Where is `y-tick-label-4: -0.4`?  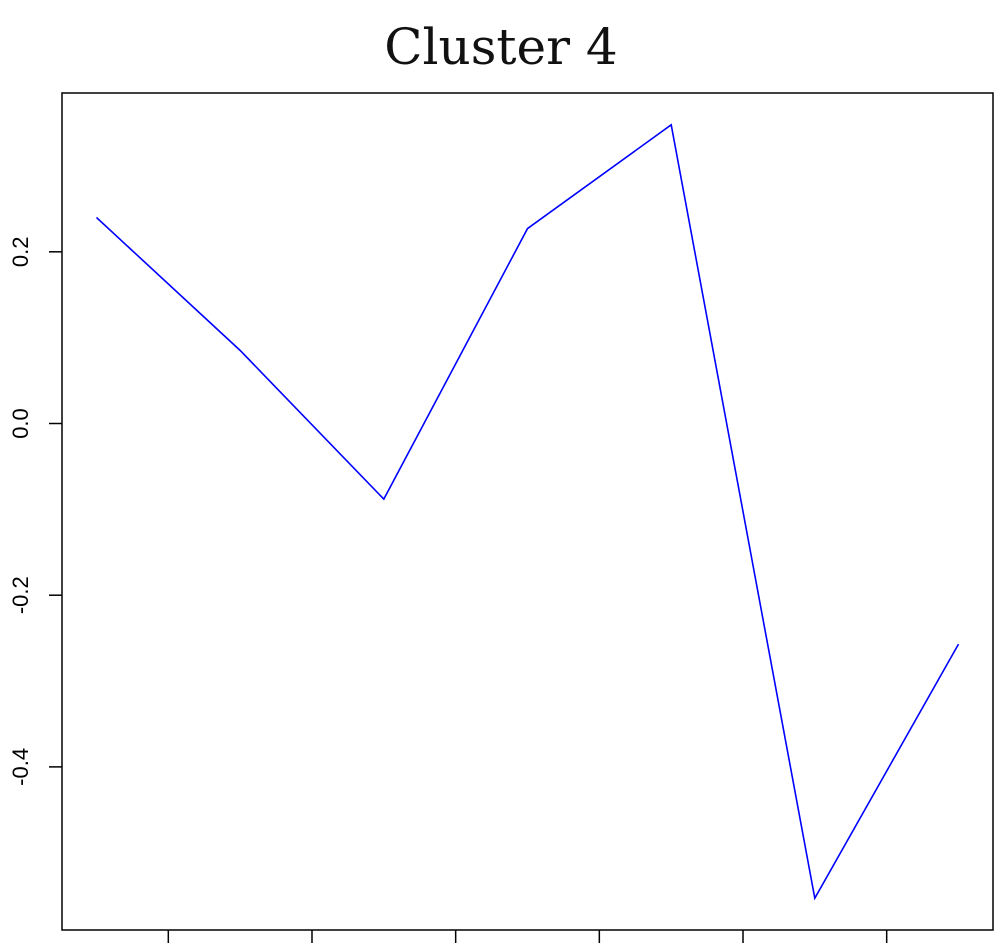 y-tick-label-4: -0.4 is located at coordinates (20, 767).